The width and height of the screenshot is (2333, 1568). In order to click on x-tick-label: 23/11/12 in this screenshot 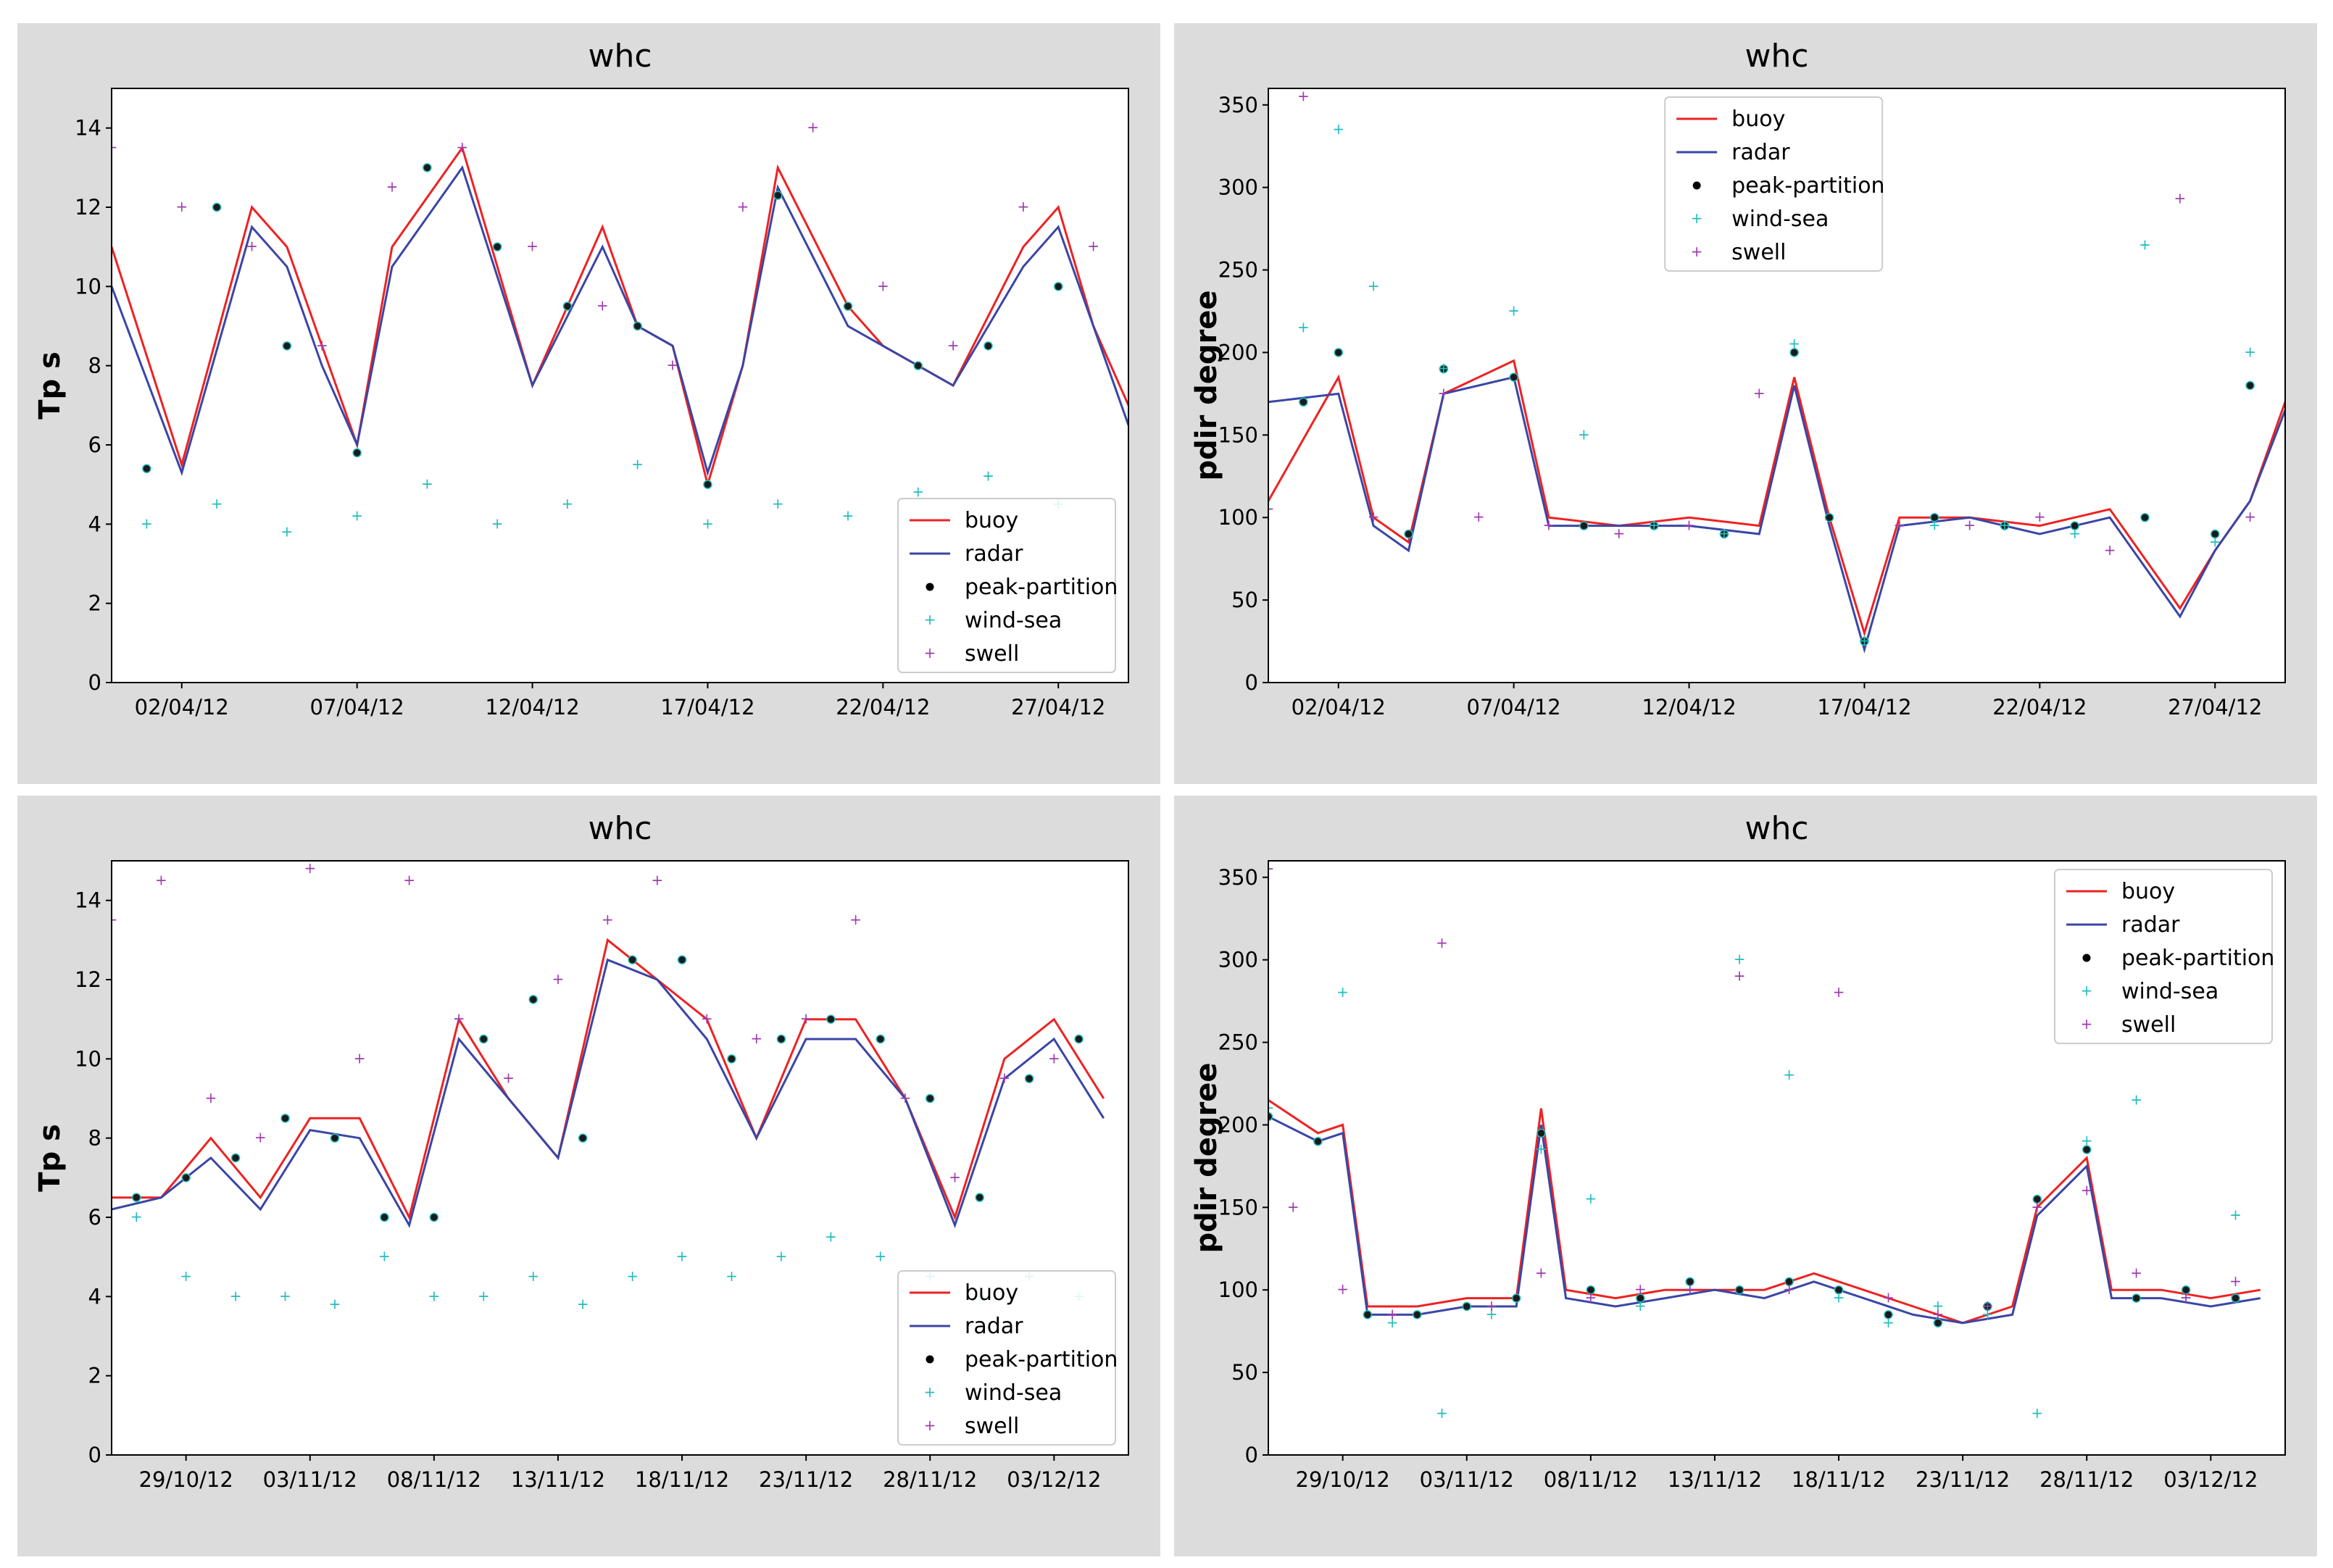, I will do `click(806, 1479)`.